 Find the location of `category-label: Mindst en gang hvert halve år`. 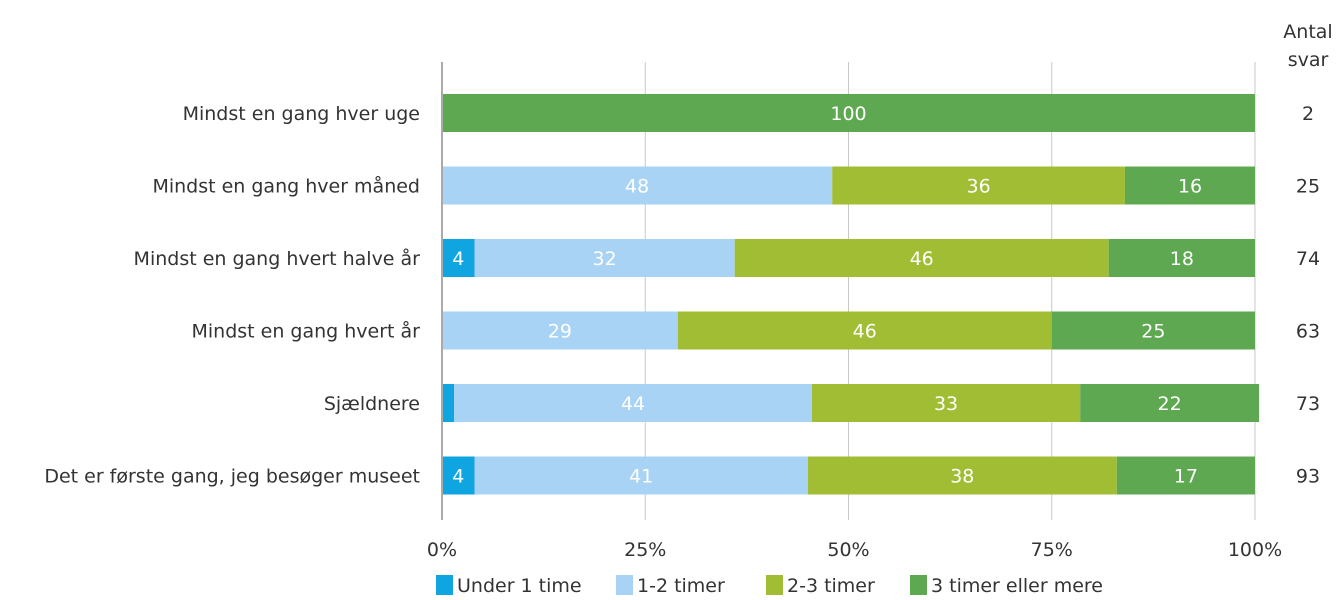

category-label: Mindst en gang hvert halve år is located at coordinates (277, 258).